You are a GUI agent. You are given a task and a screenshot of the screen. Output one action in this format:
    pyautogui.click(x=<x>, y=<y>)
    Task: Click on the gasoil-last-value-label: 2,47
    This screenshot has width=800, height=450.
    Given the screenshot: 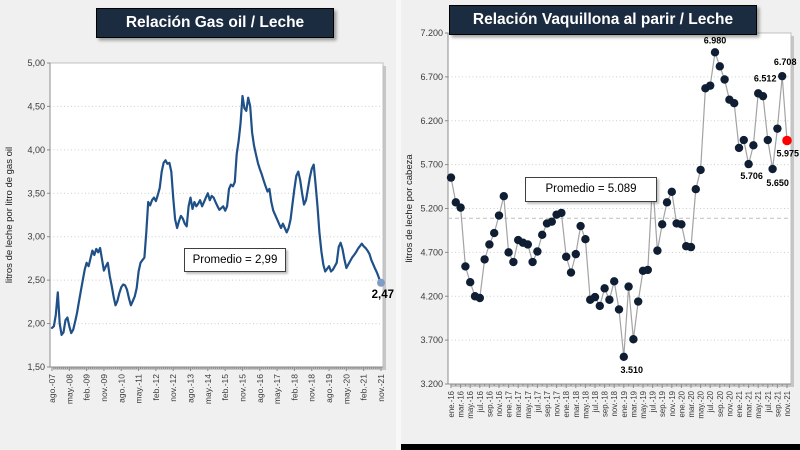 What is the action you would take?
    pyautogui.click(x=382, y=295)
    